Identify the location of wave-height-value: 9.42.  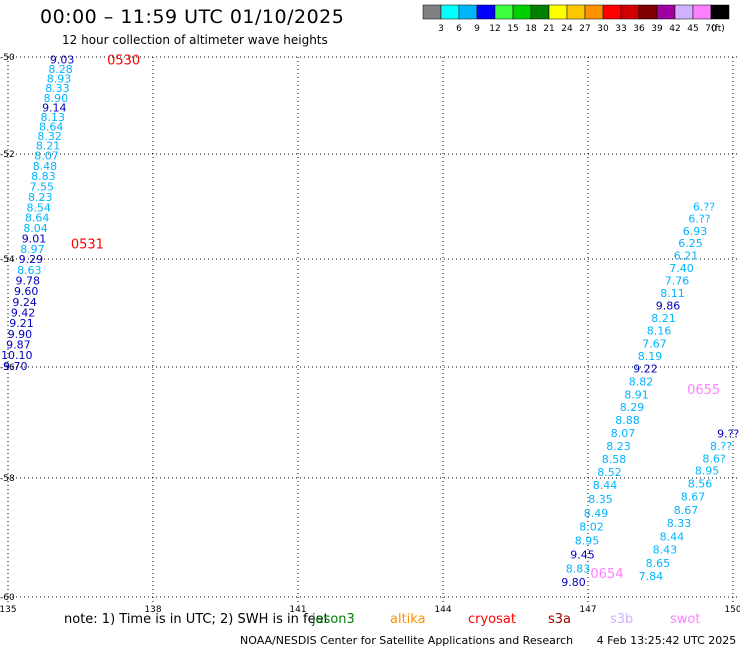
(23, 313).